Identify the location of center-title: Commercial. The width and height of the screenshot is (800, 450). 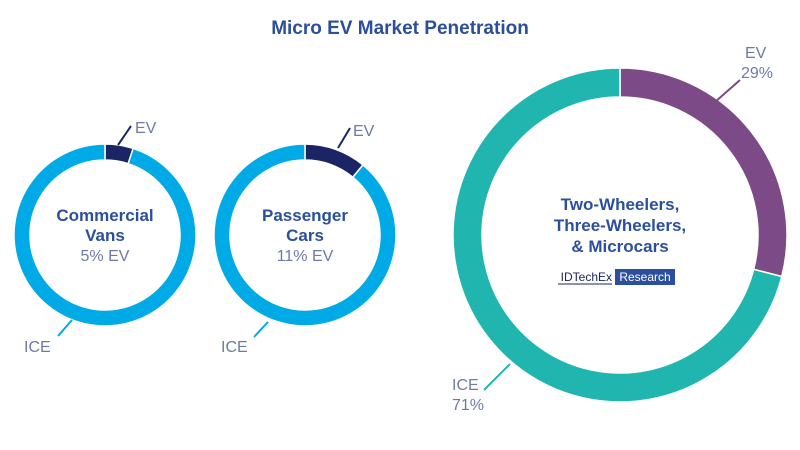
(104, 215).